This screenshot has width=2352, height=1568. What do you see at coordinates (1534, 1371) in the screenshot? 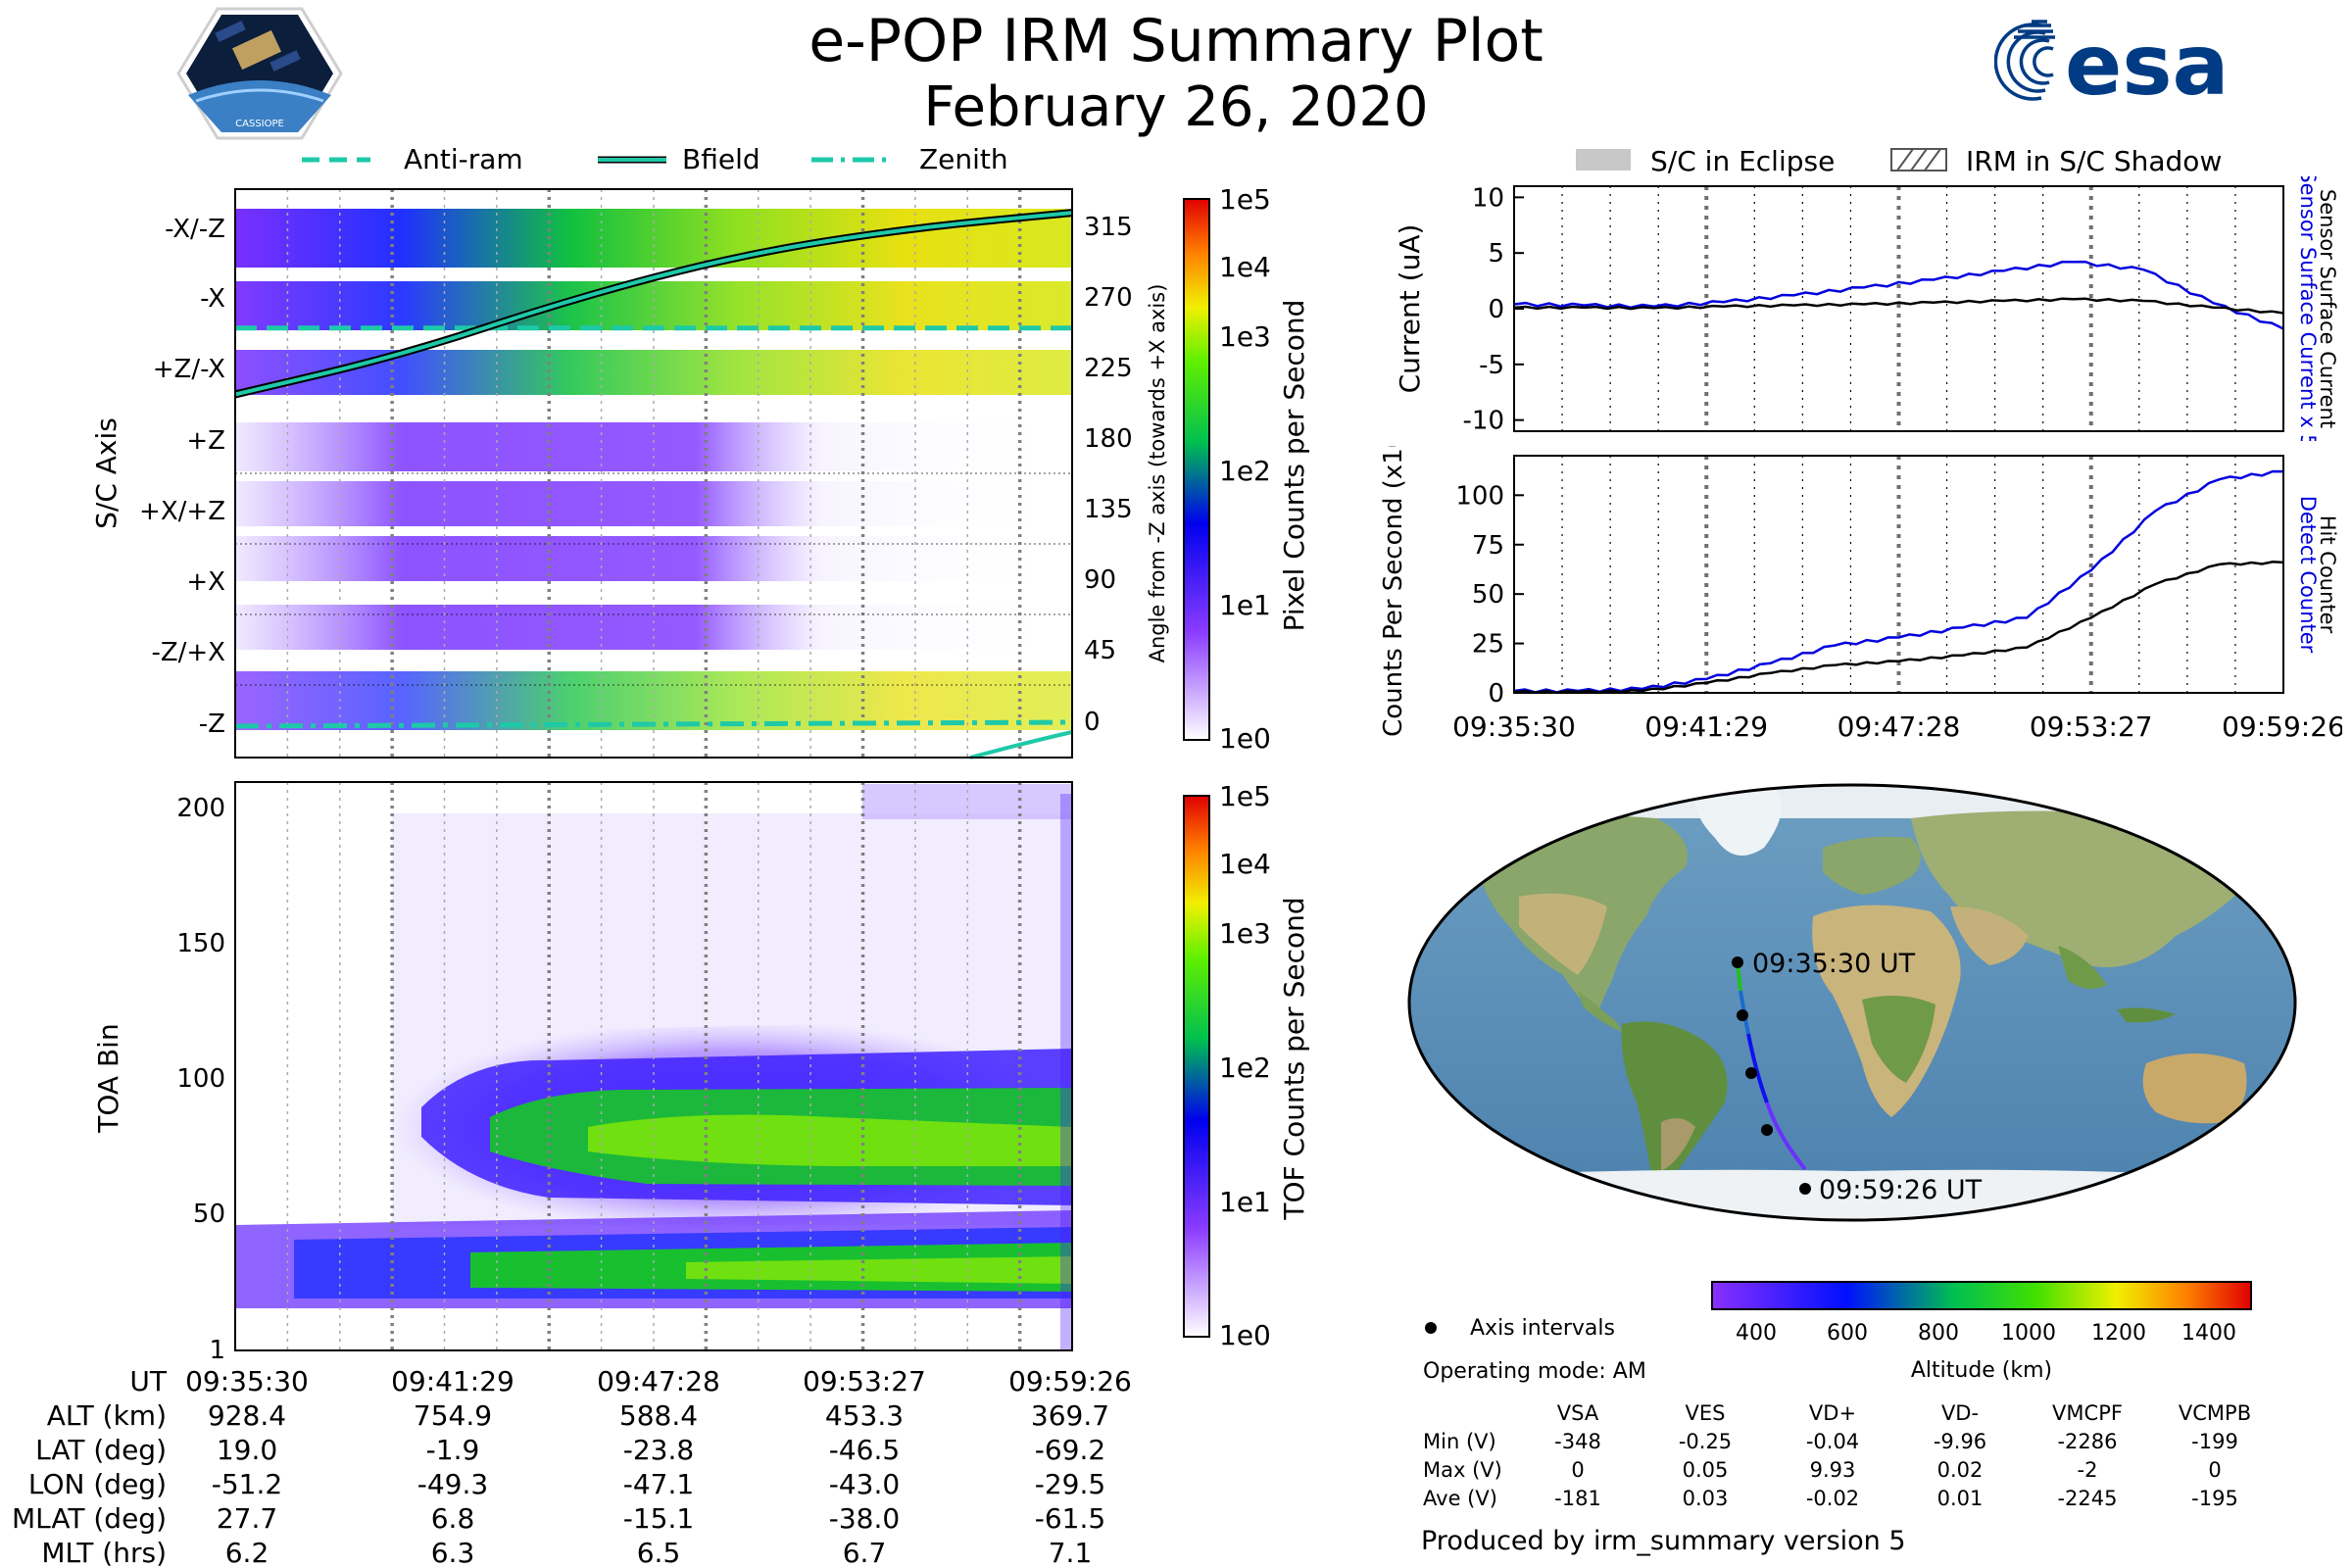
I see `operating-mode: Operating mode: AM` at bounding box center [1534, 1371].